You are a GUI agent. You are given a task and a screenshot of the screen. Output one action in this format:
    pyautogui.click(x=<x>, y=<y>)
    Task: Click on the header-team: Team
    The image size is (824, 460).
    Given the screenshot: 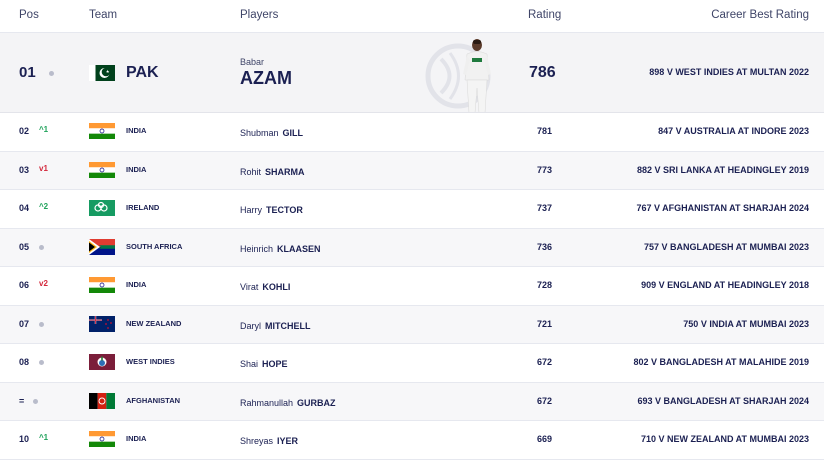 What is the action you would take?
    pyautogui.click(x=103, y=15)
    